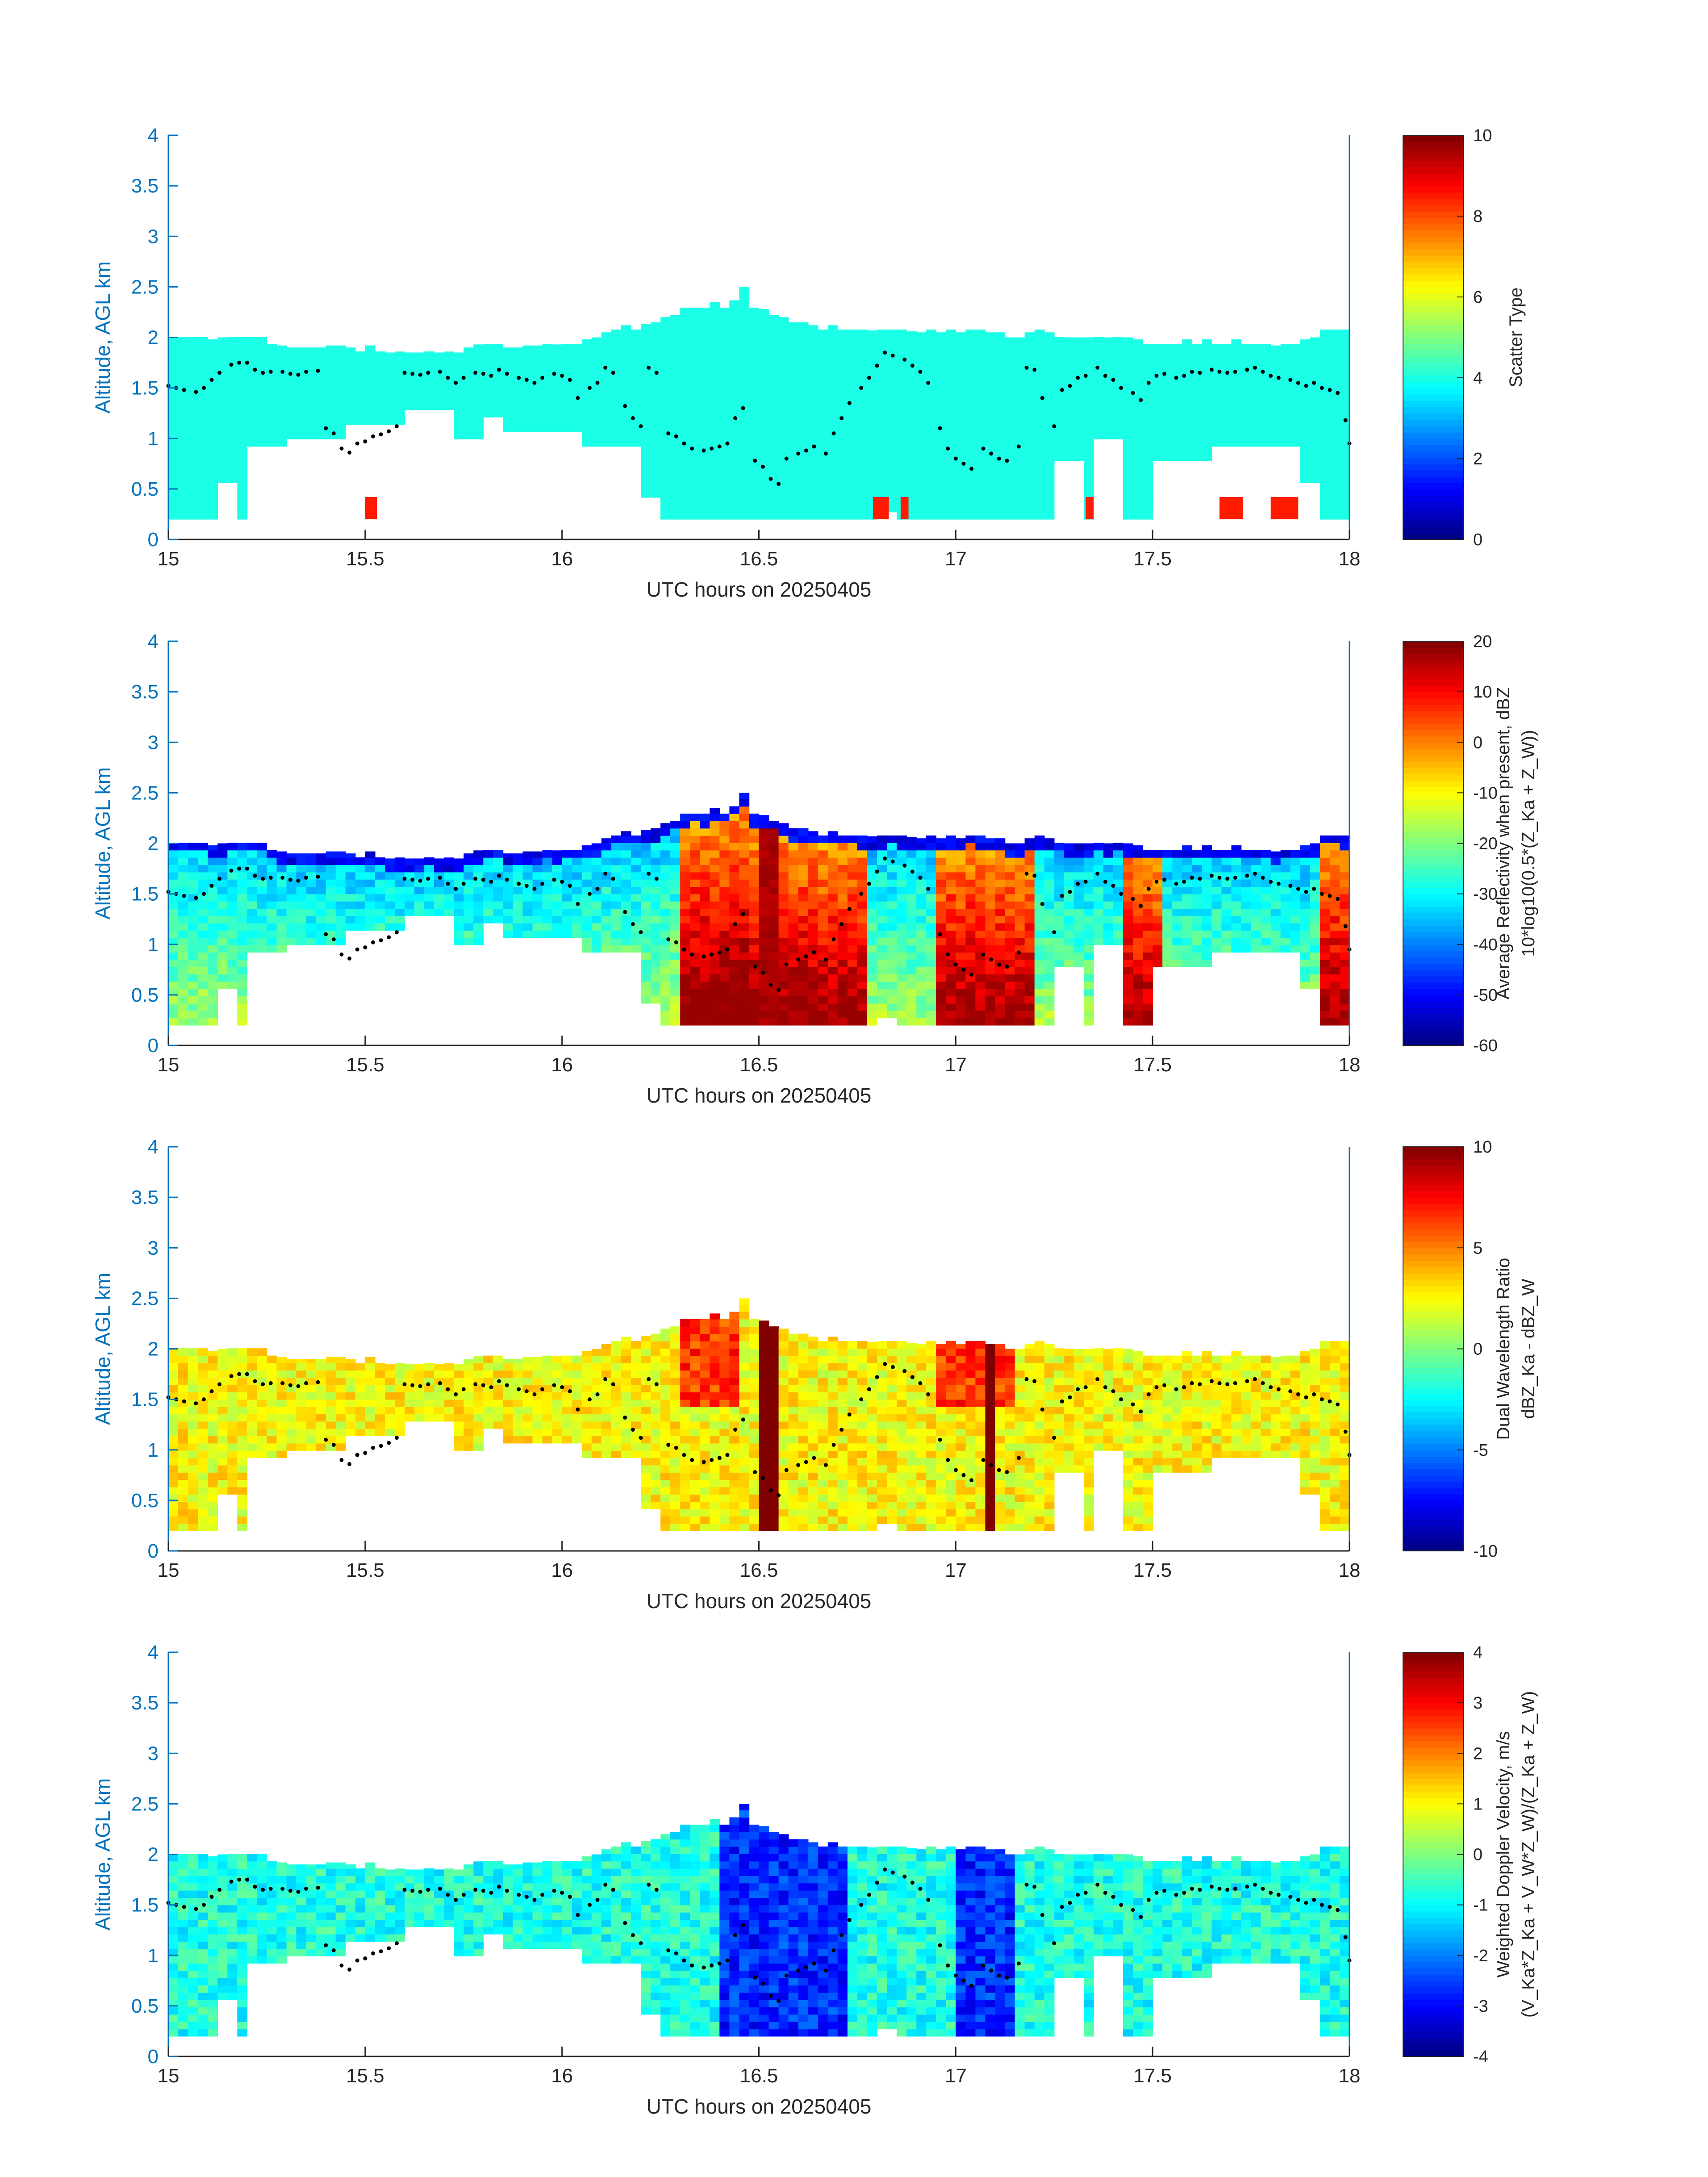 Image resolution: width=1708 pixels, height=2177 pixels. I want to click on y-tick-label: 4, so click(153, 135).